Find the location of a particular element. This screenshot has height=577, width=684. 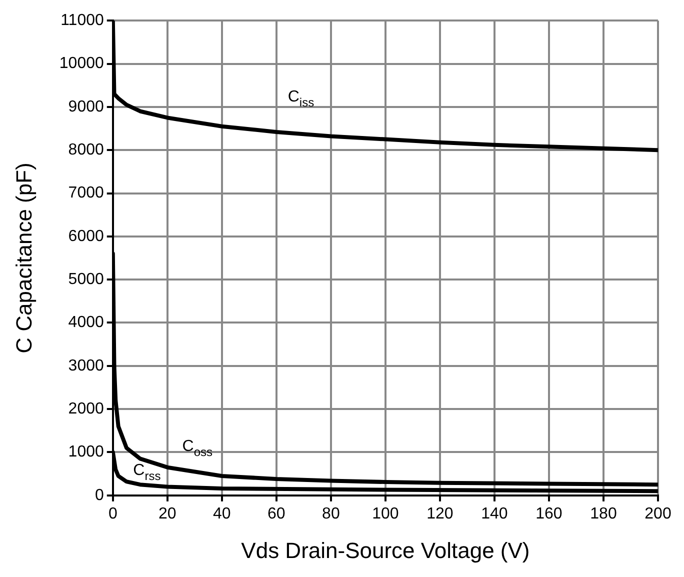

y-tick-label: 5000 is located at coordinates (86, 279).